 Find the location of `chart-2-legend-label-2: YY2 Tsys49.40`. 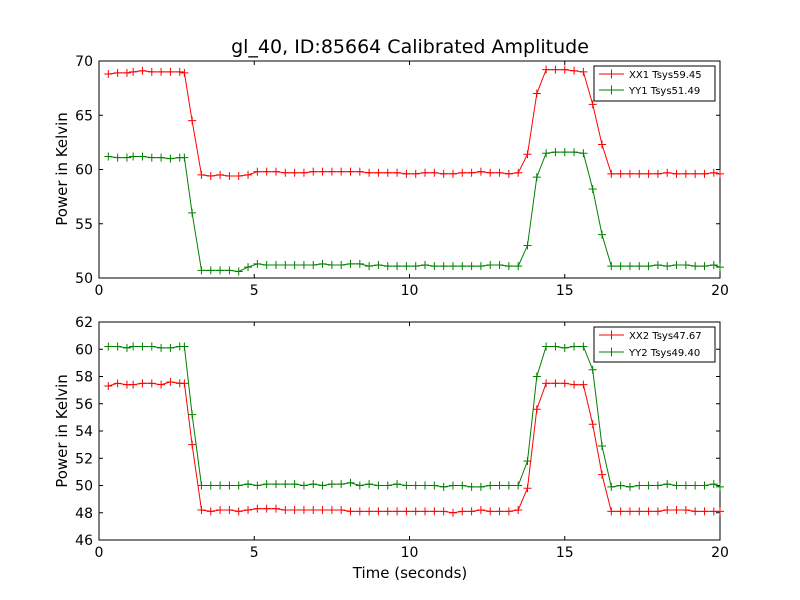

chart-2-legend-label-2: YY2 Tsys49.40 is located at coordinates (664, 353).